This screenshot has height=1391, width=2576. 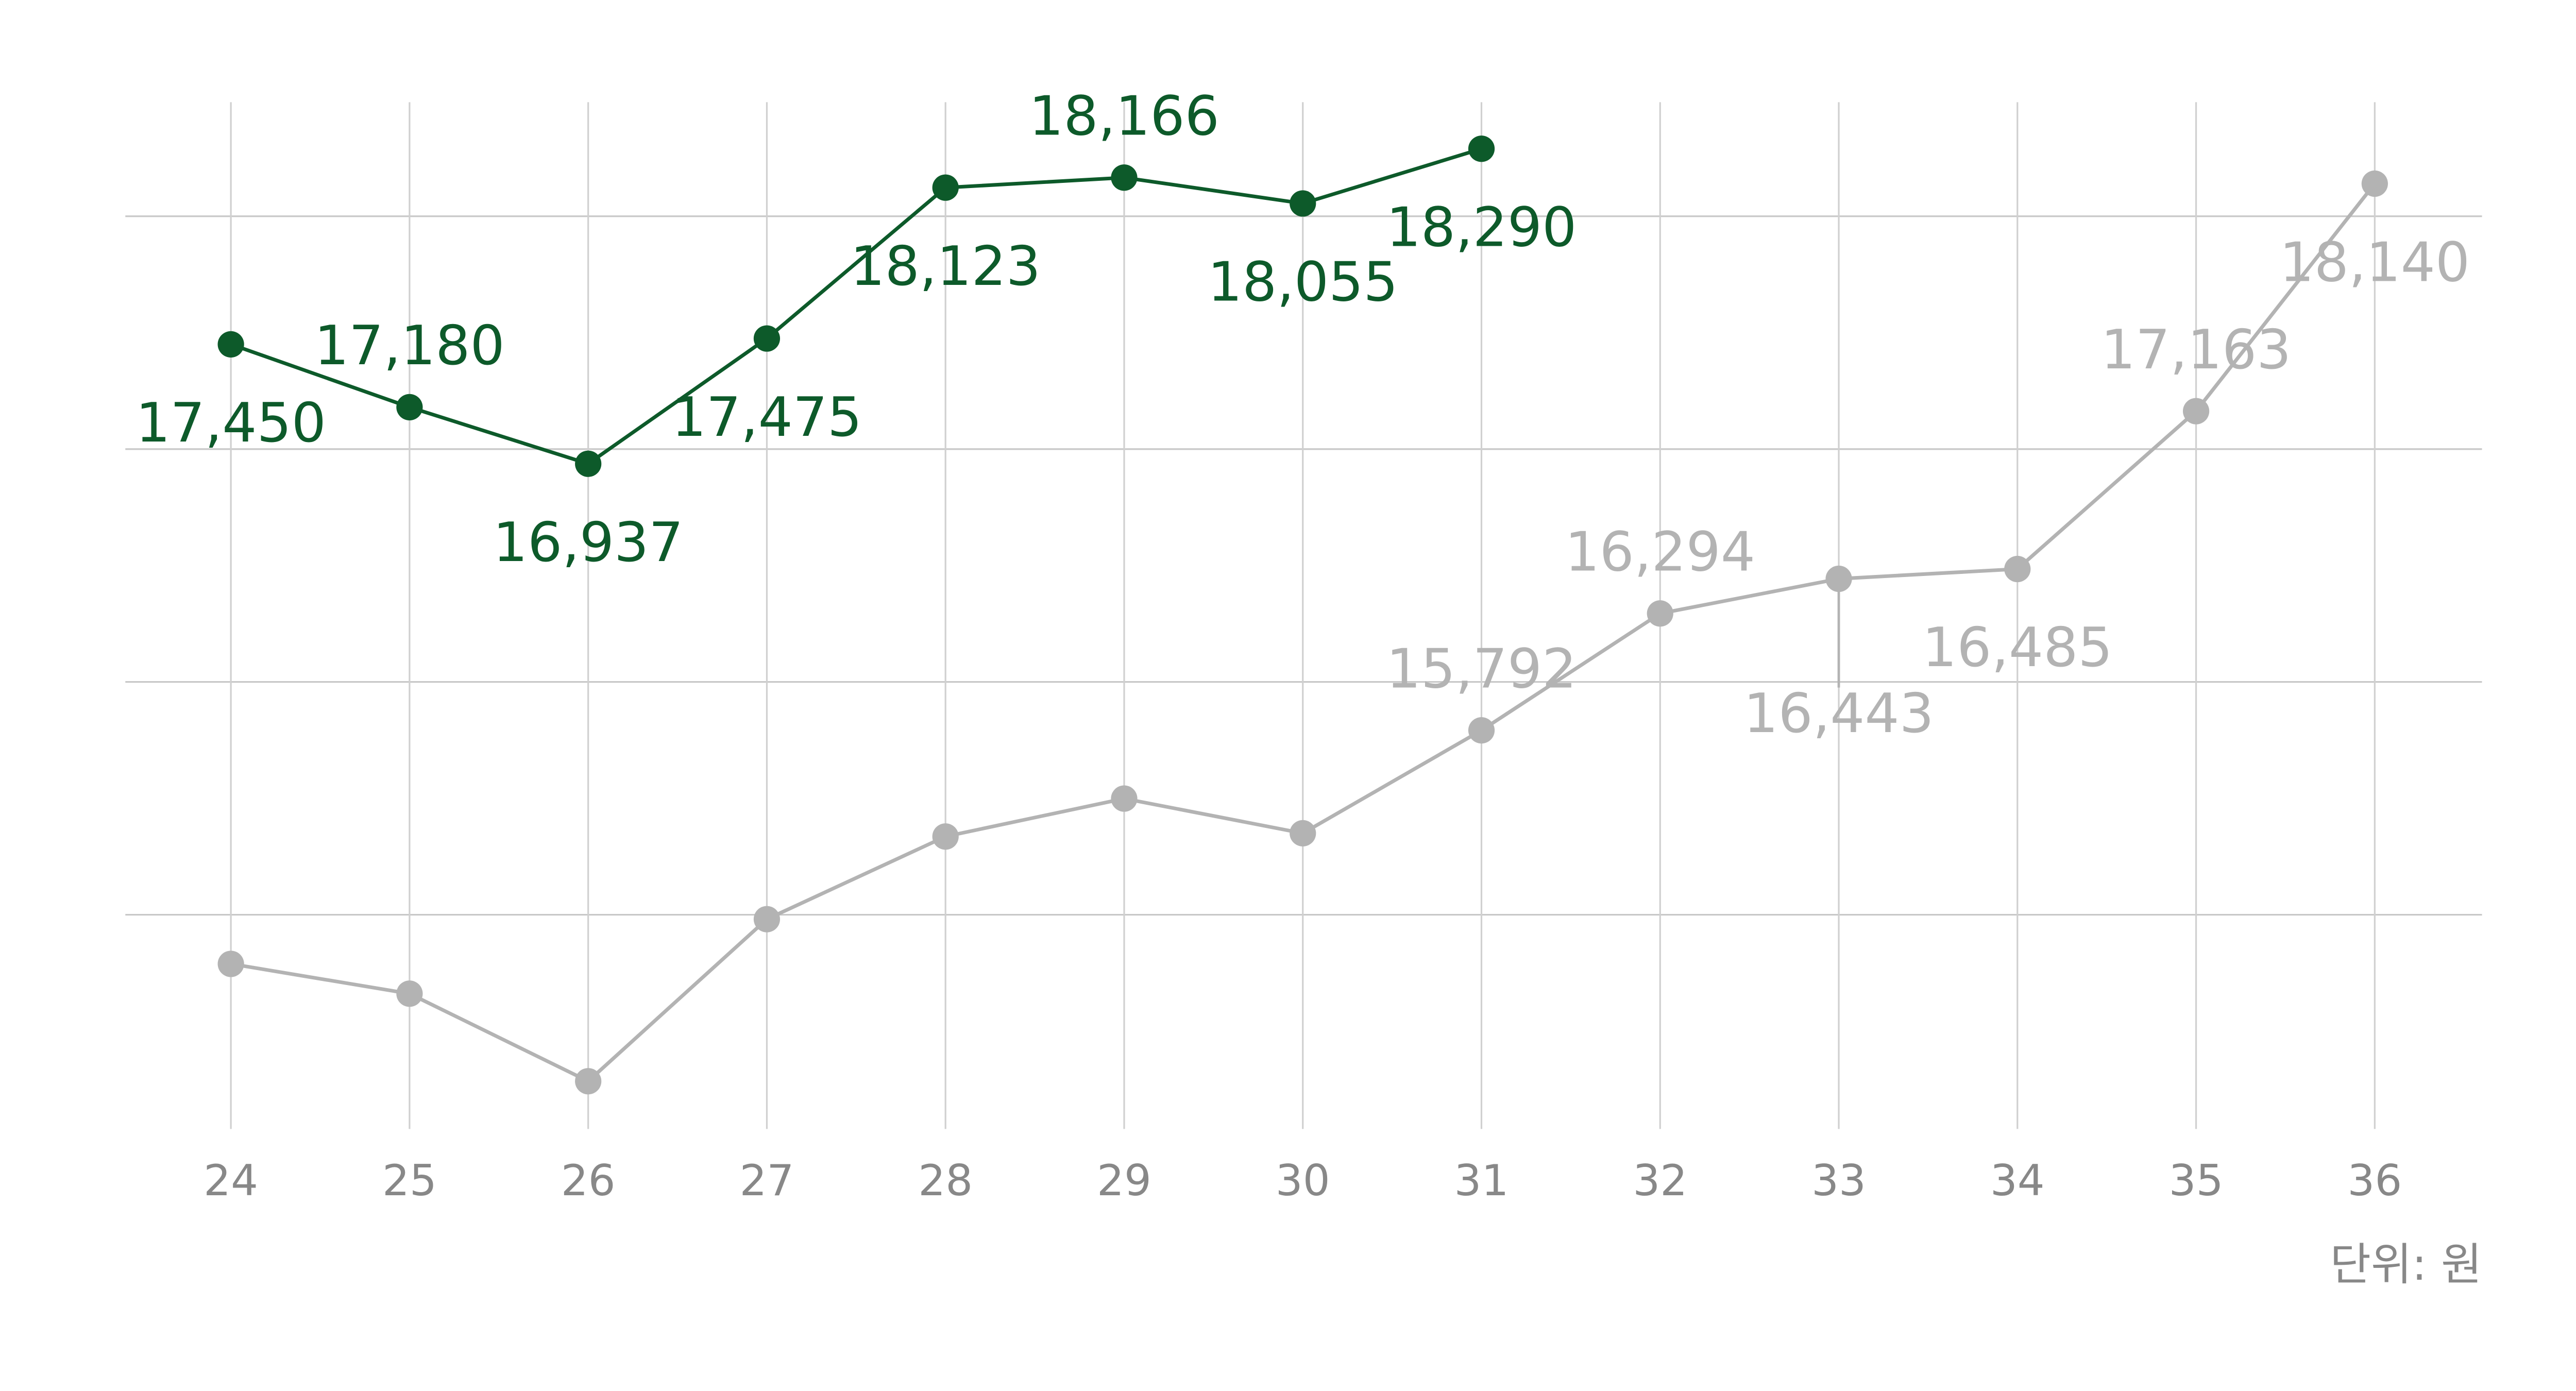 What do you see at coordinates (2017, 647) in the screenshot?
I see `data-label: 16,485` at bounding box center [2017, 647].